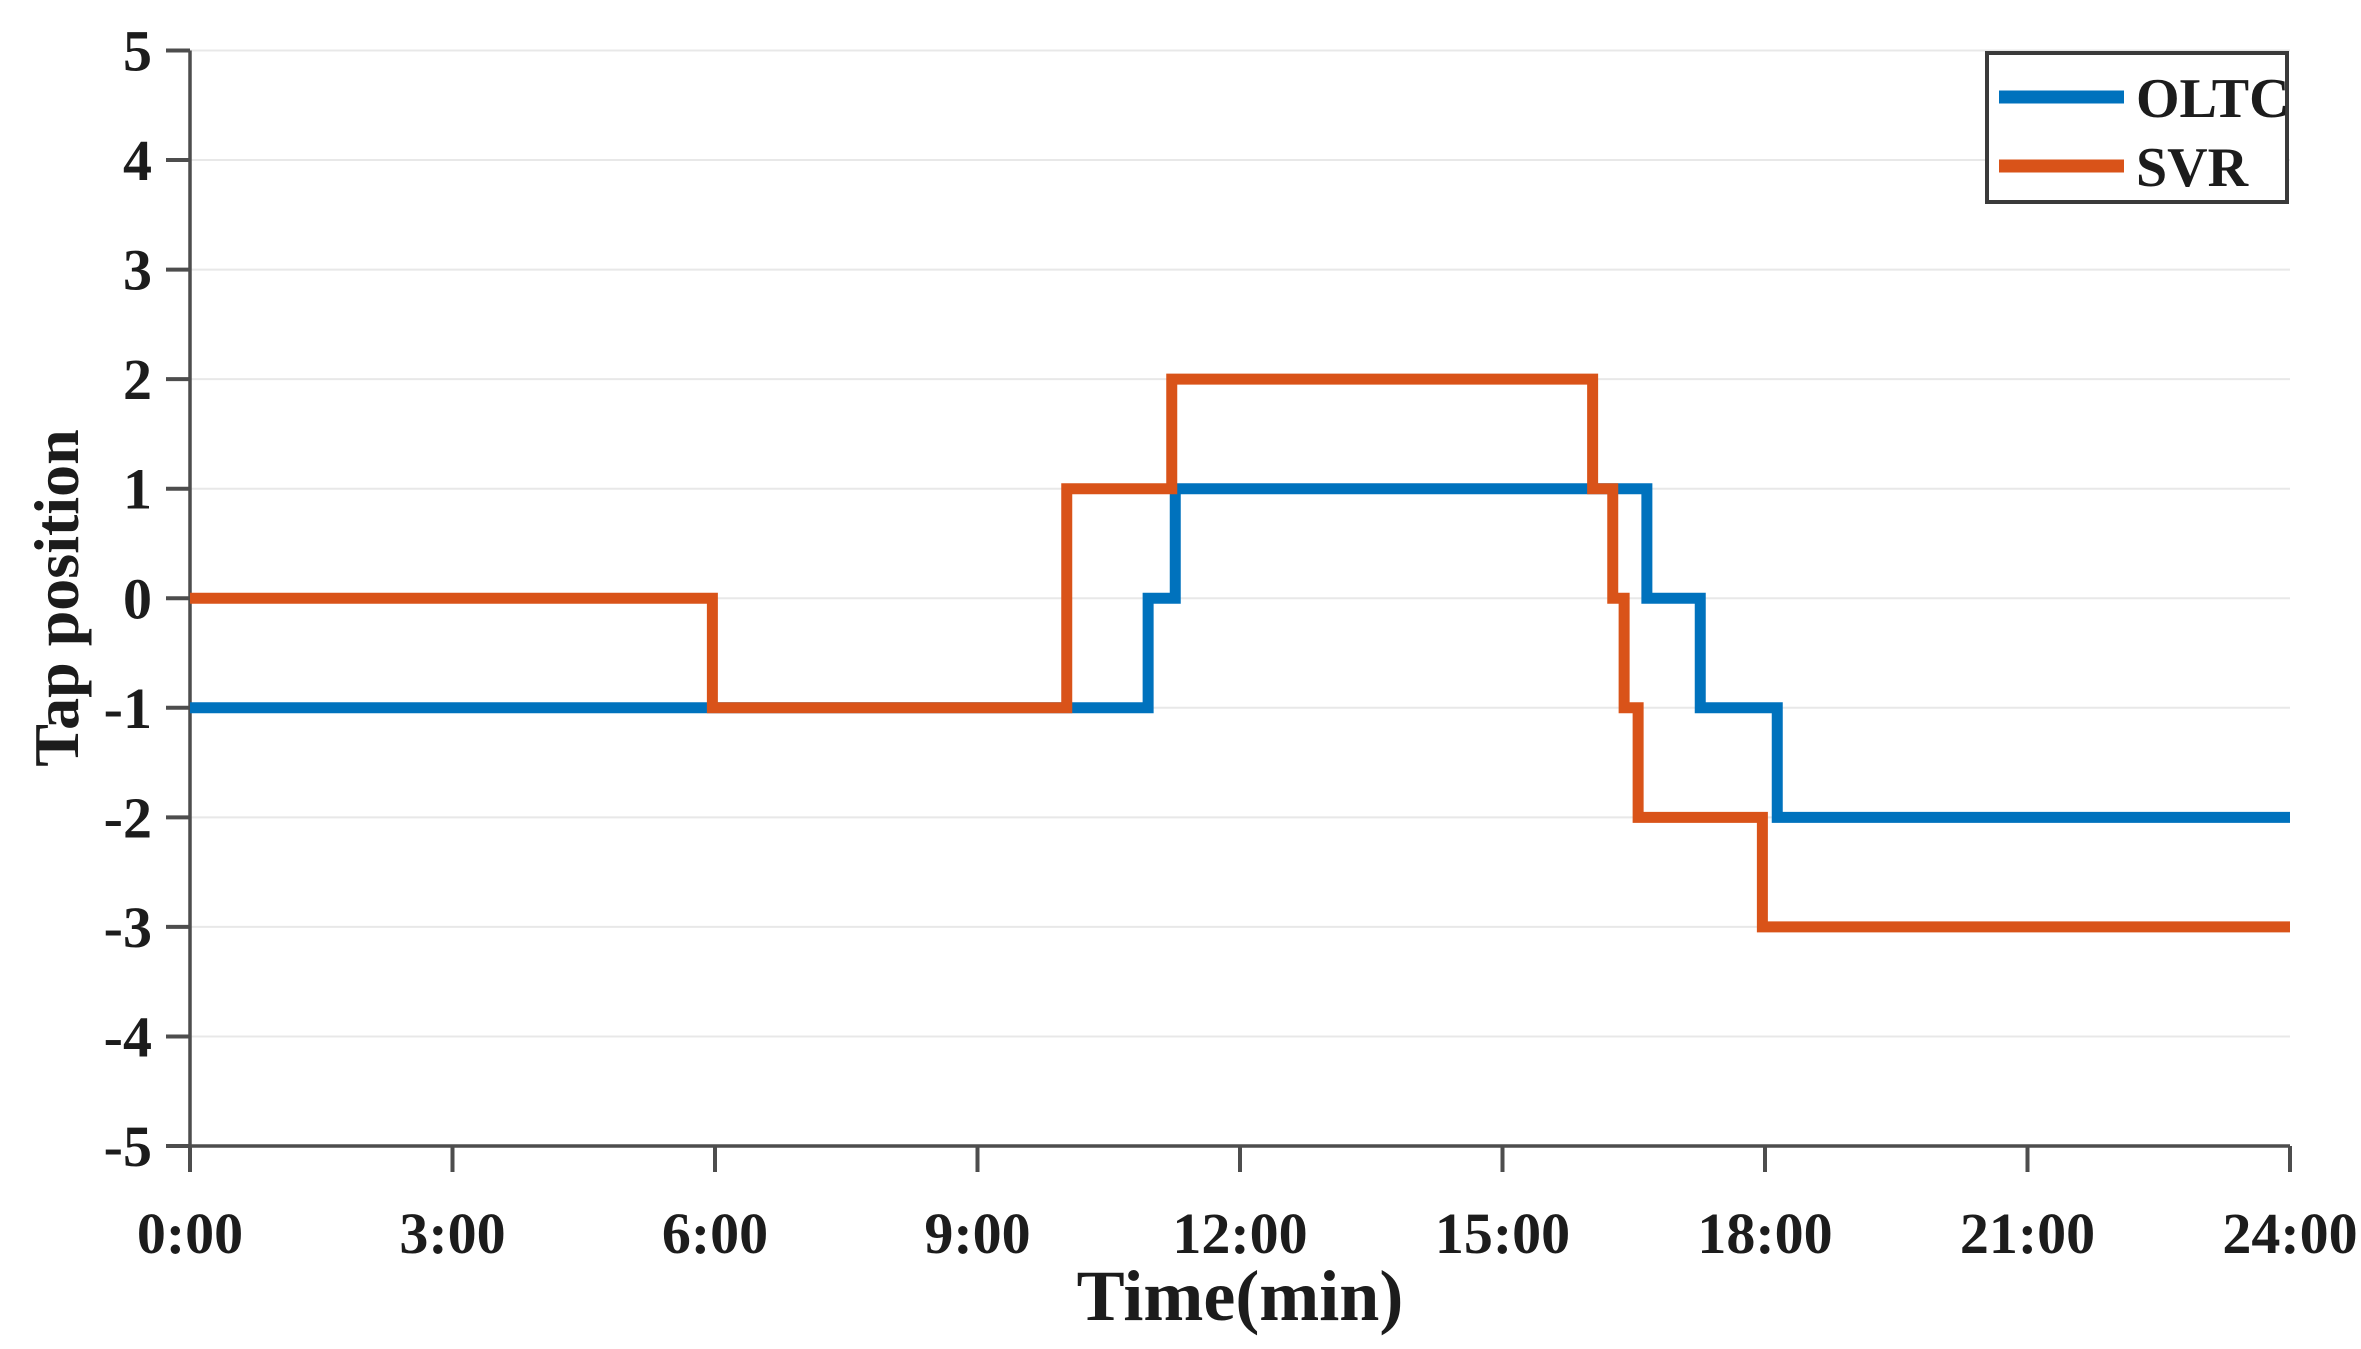  Describe the element at coordinates (1764, 1233) in the screenshot. I see `x-tick-label: 18:00` at that location.